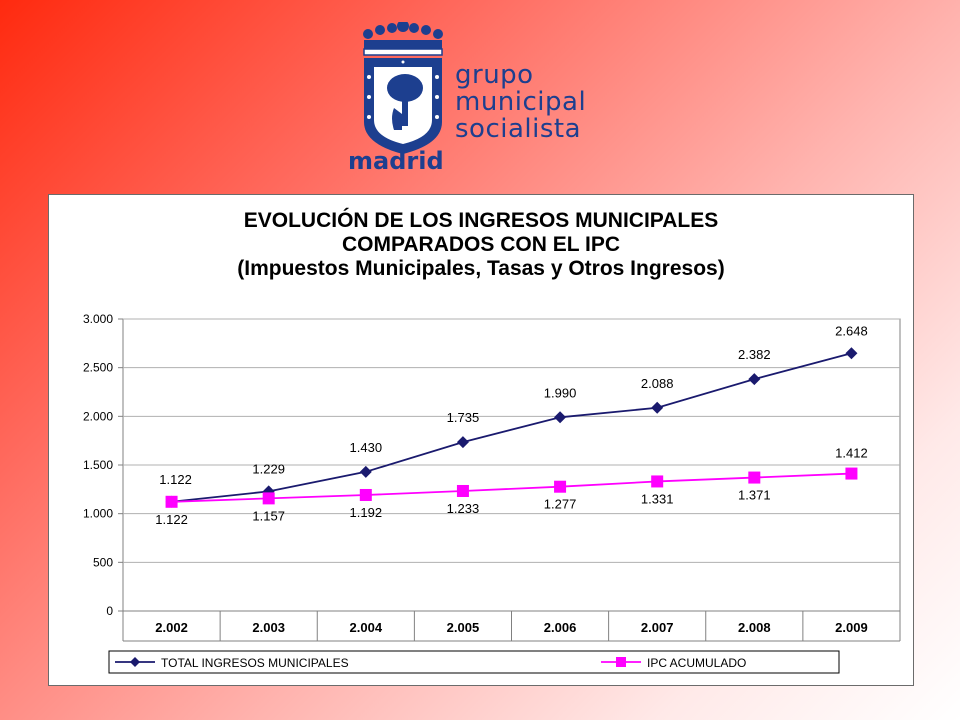 The height and width of the screenshot is (720, 960). I want to click on x-tick-label: 2.008, so click(754, 627).